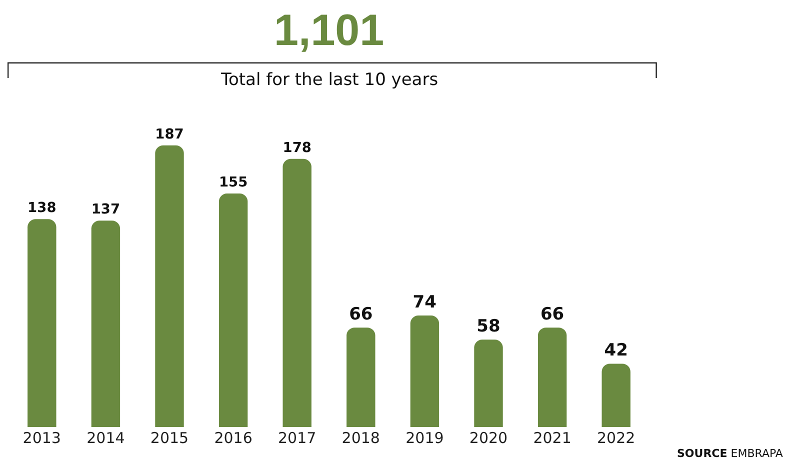 This screenshot has height=462, width=788. I want to click on data-label: 58, so click(488, 326).